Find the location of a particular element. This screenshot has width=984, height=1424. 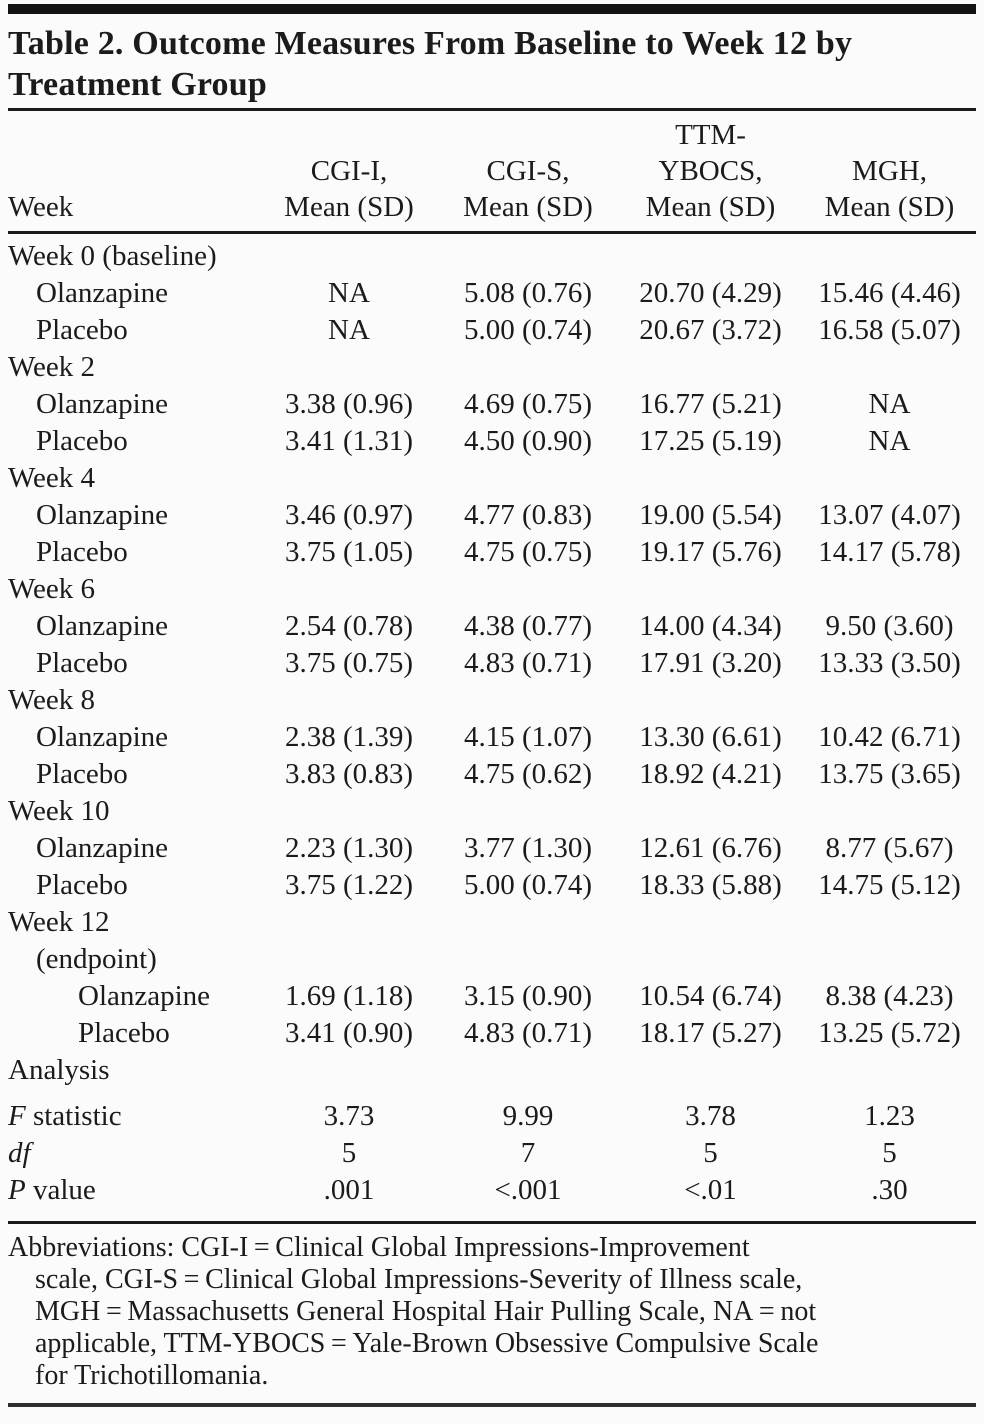

value-cell: 14.17 (5.78) is located at coordinates (889, 552).